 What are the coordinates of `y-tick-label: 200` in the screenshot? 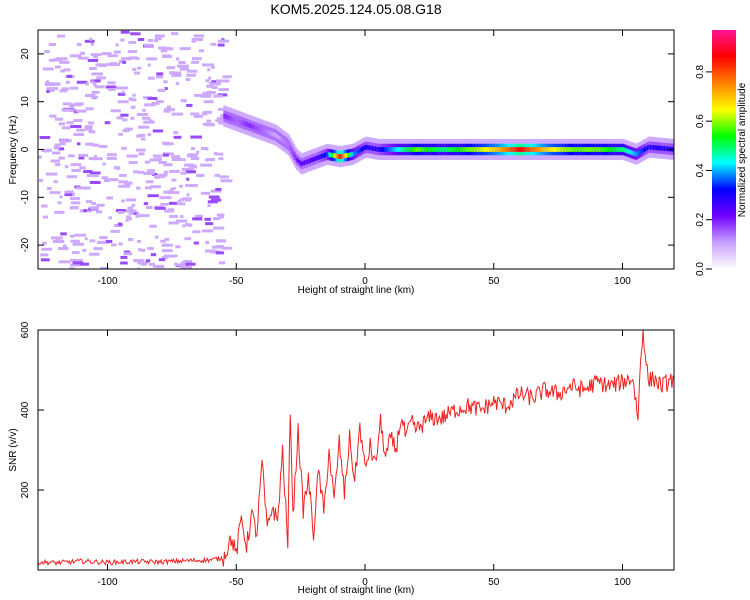 It's located at (25, 489).